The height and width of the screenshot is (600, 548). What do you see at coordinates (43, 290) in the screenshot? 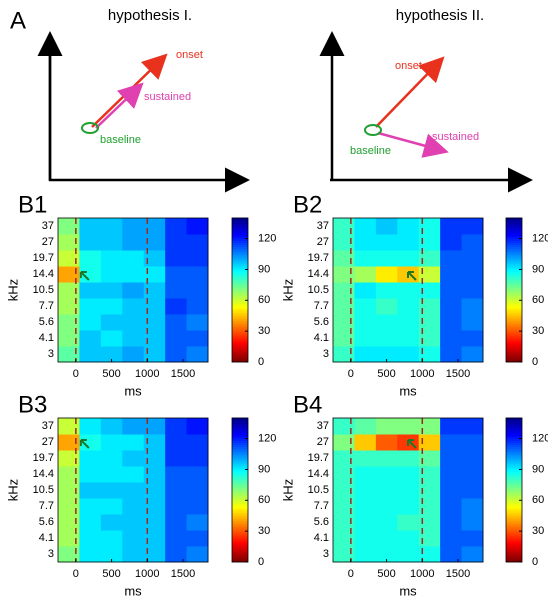
I see `y-tick-label: 10.5` at bounding box center [43, 290].